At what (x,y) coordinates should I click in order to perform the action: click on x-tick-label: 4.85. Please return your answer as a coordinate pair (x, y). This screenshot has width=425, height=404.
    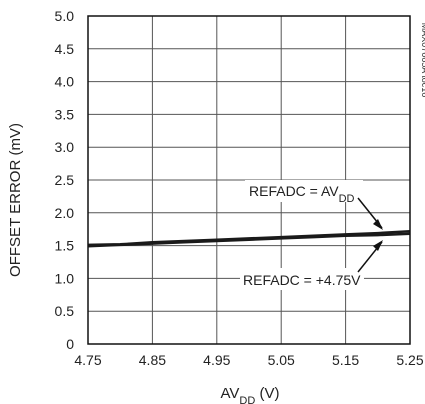
    Looking at the image, I should click on (152, 360).